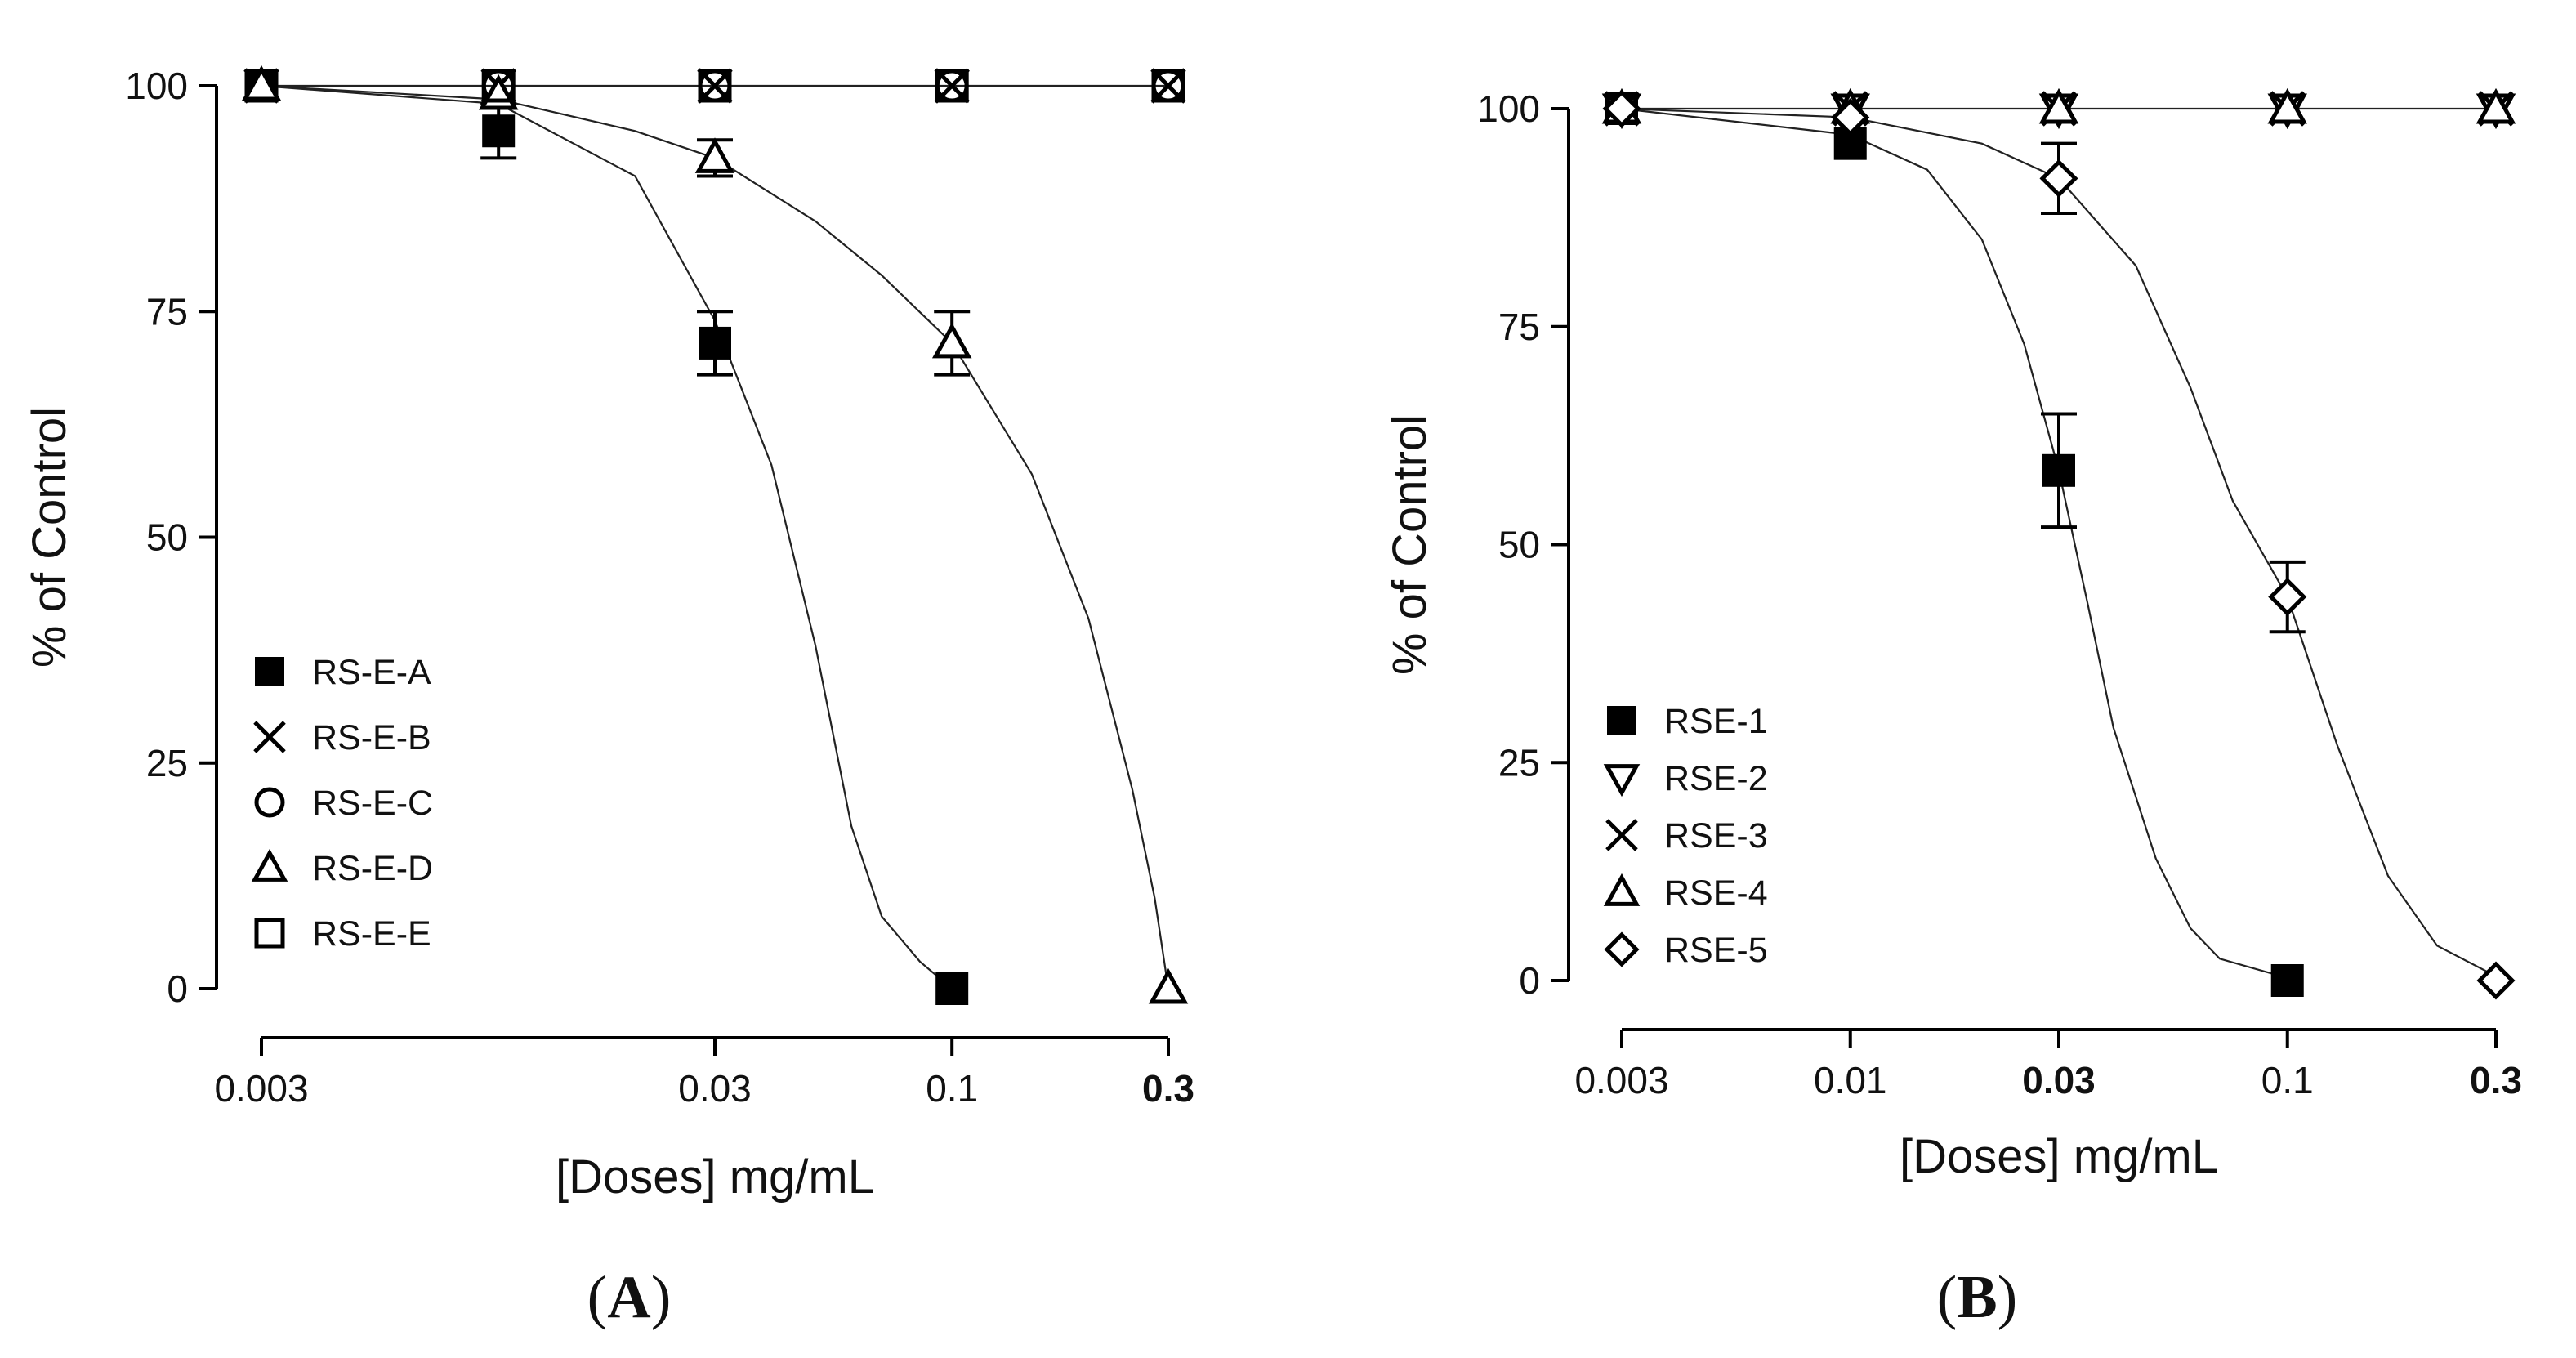 Image resolution: width=2576 pixels, height=1358 pixels. I want to click on legend-label: RS-E-A, so click(372, 673).